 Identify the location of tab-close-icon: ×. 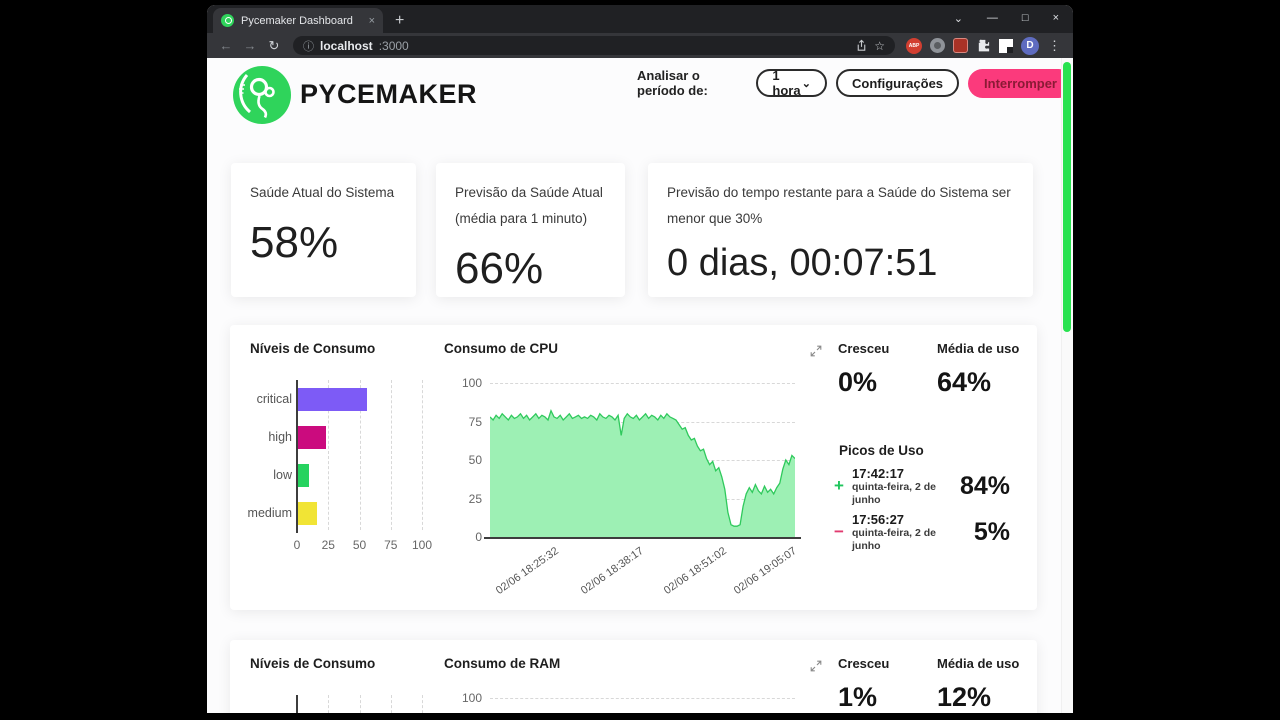
(371, 20).